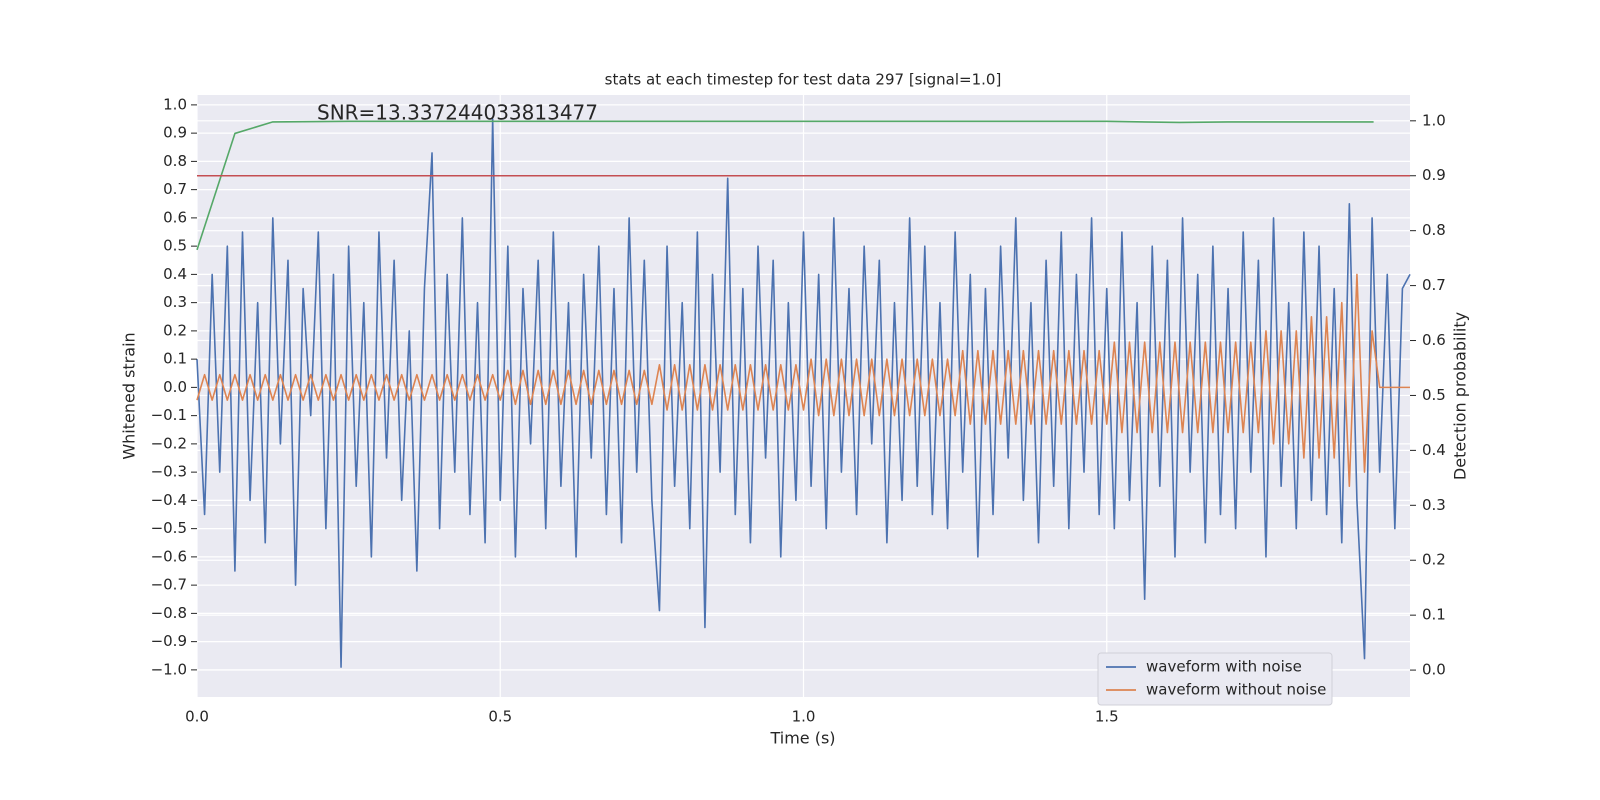 Image resolution: width=1600 pixels, height=800 pixels. What do you see at coordinates (169, 443) in the screenshot?
I see `y-tick-label: −0.2` at bounding box center [169, 443].